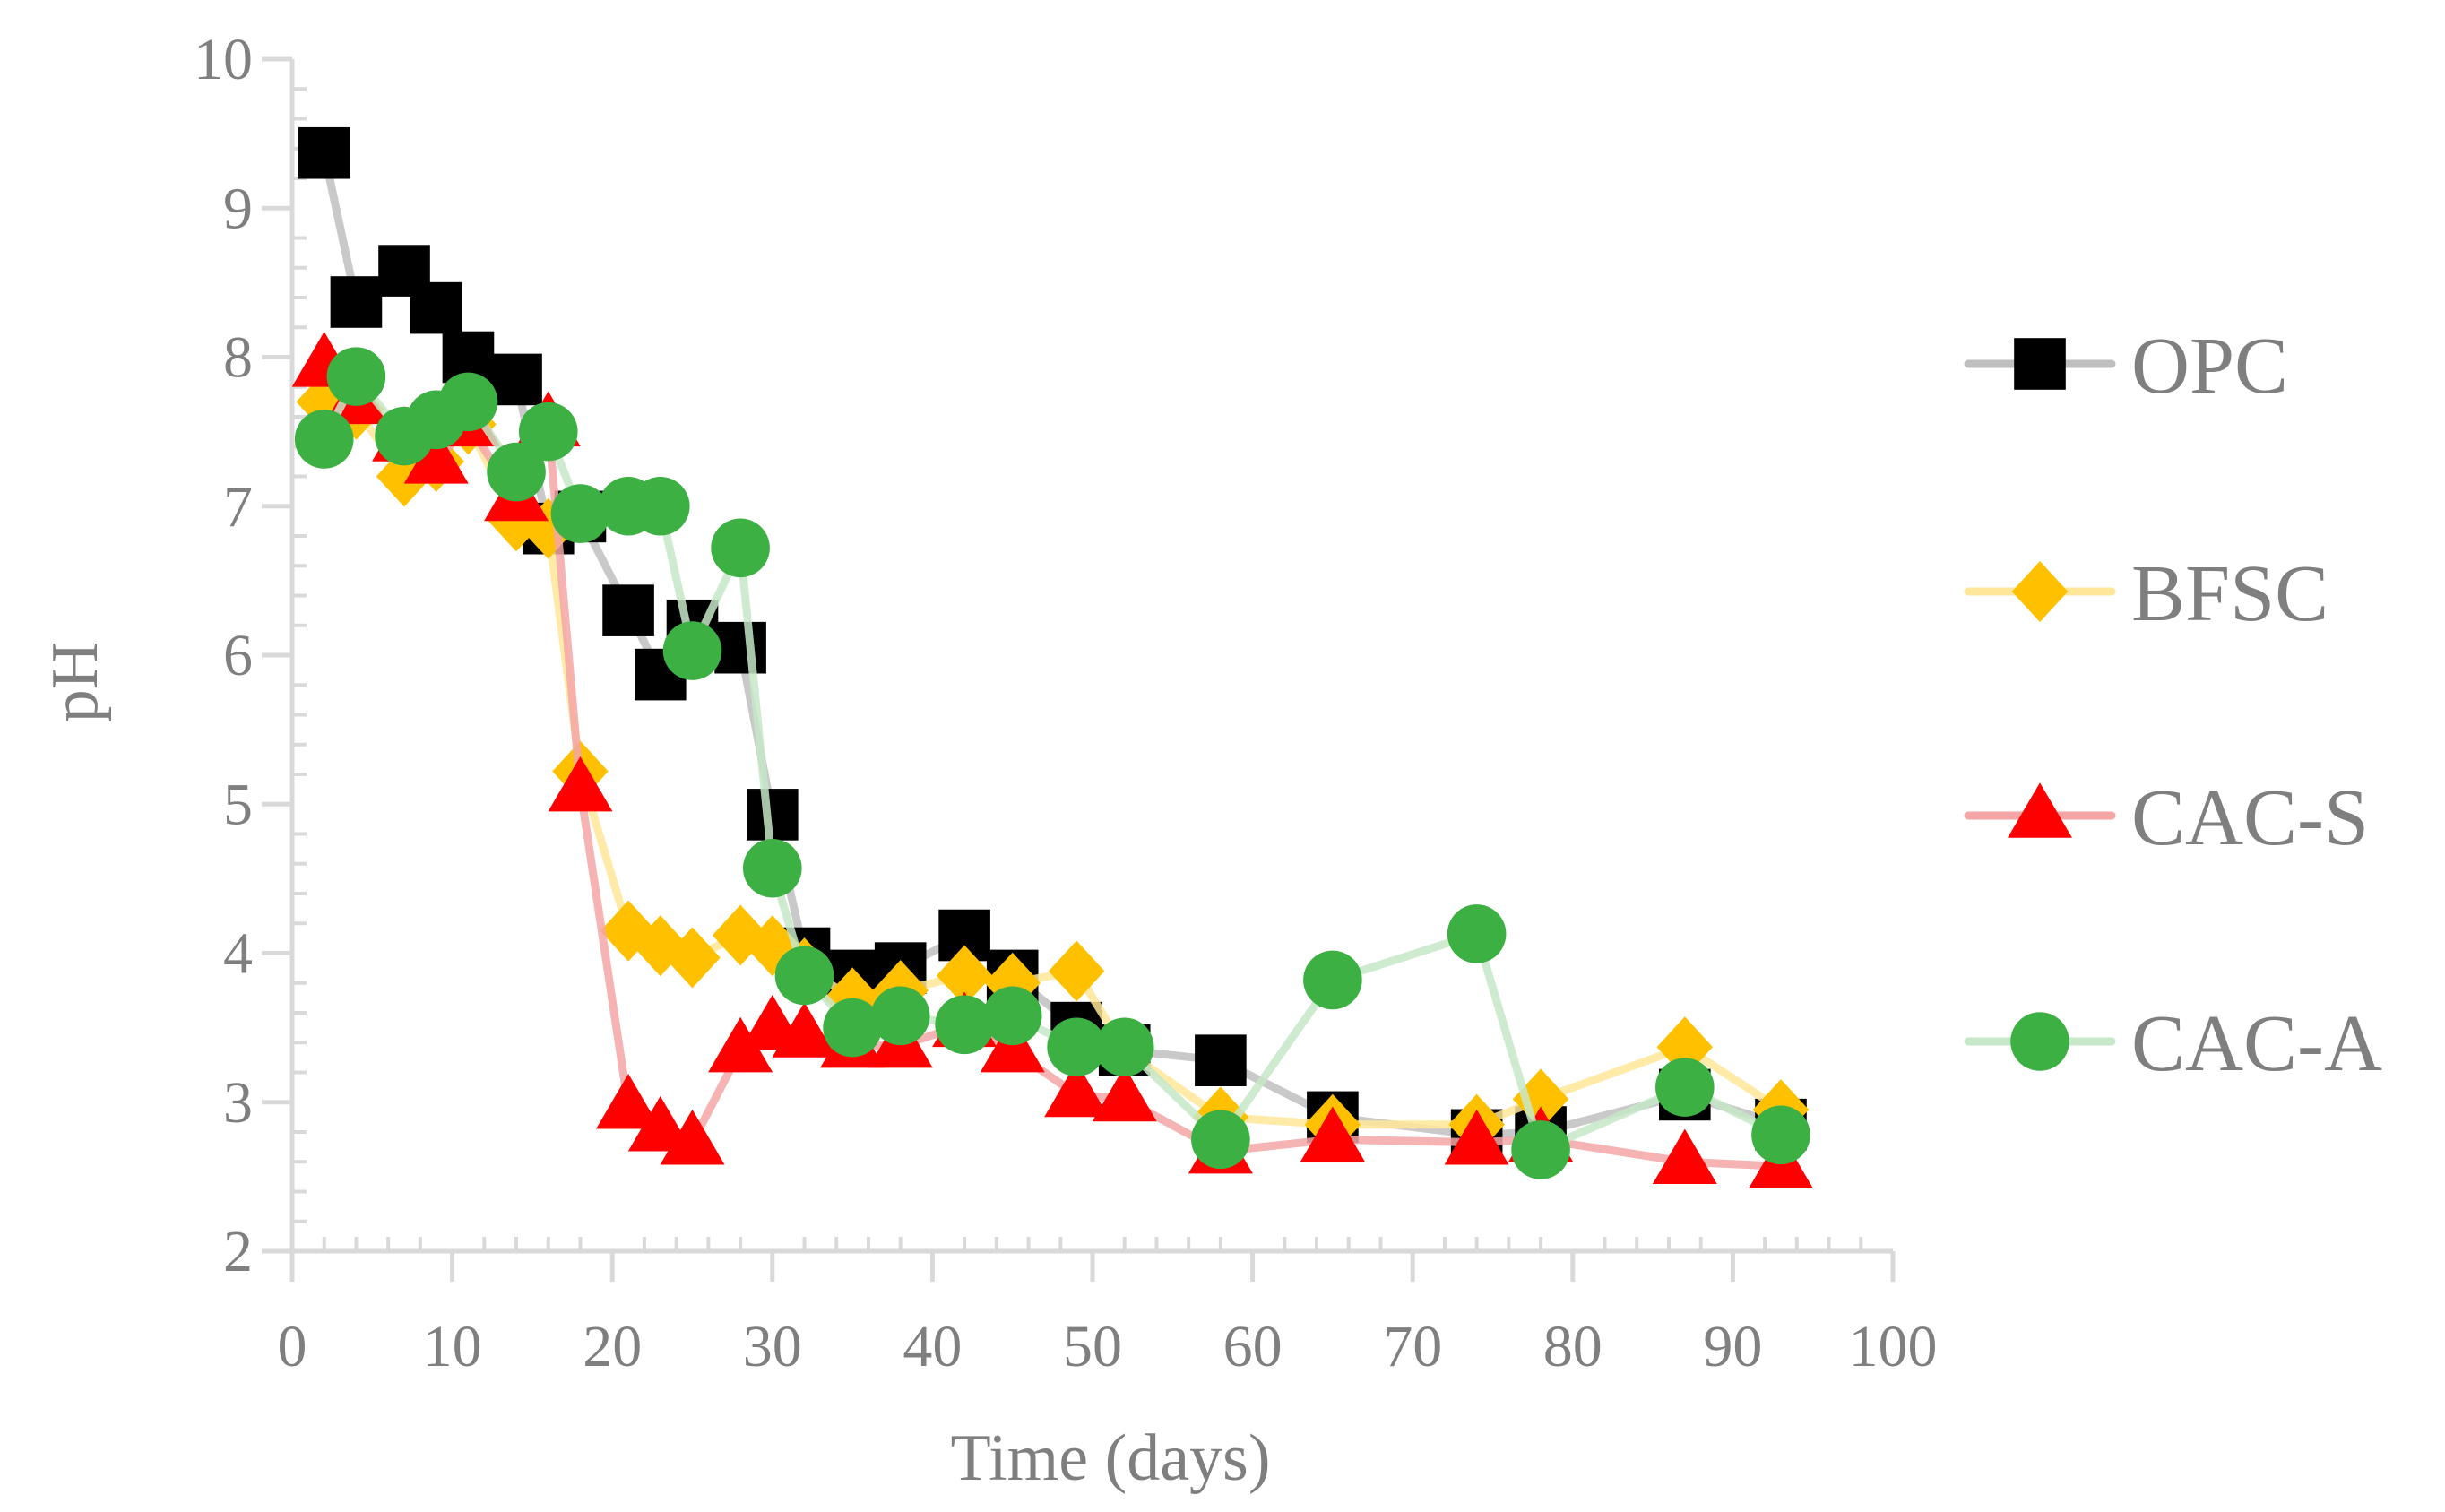 This screenshot has width=2445, height=1512. What do you see at coordinates (238, 804) in the screenshot?
I see `y-tick-label: 5` at bounding box center [238, 804].